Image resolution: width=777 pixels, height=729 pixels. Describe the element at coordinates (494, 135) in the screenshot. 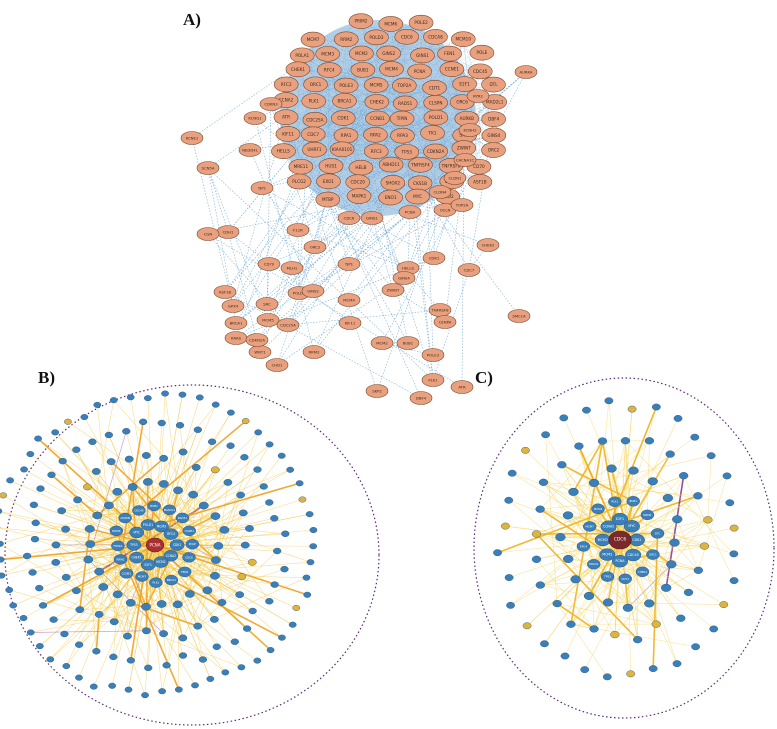

I see `panel-a-node: GINS4` at that location.